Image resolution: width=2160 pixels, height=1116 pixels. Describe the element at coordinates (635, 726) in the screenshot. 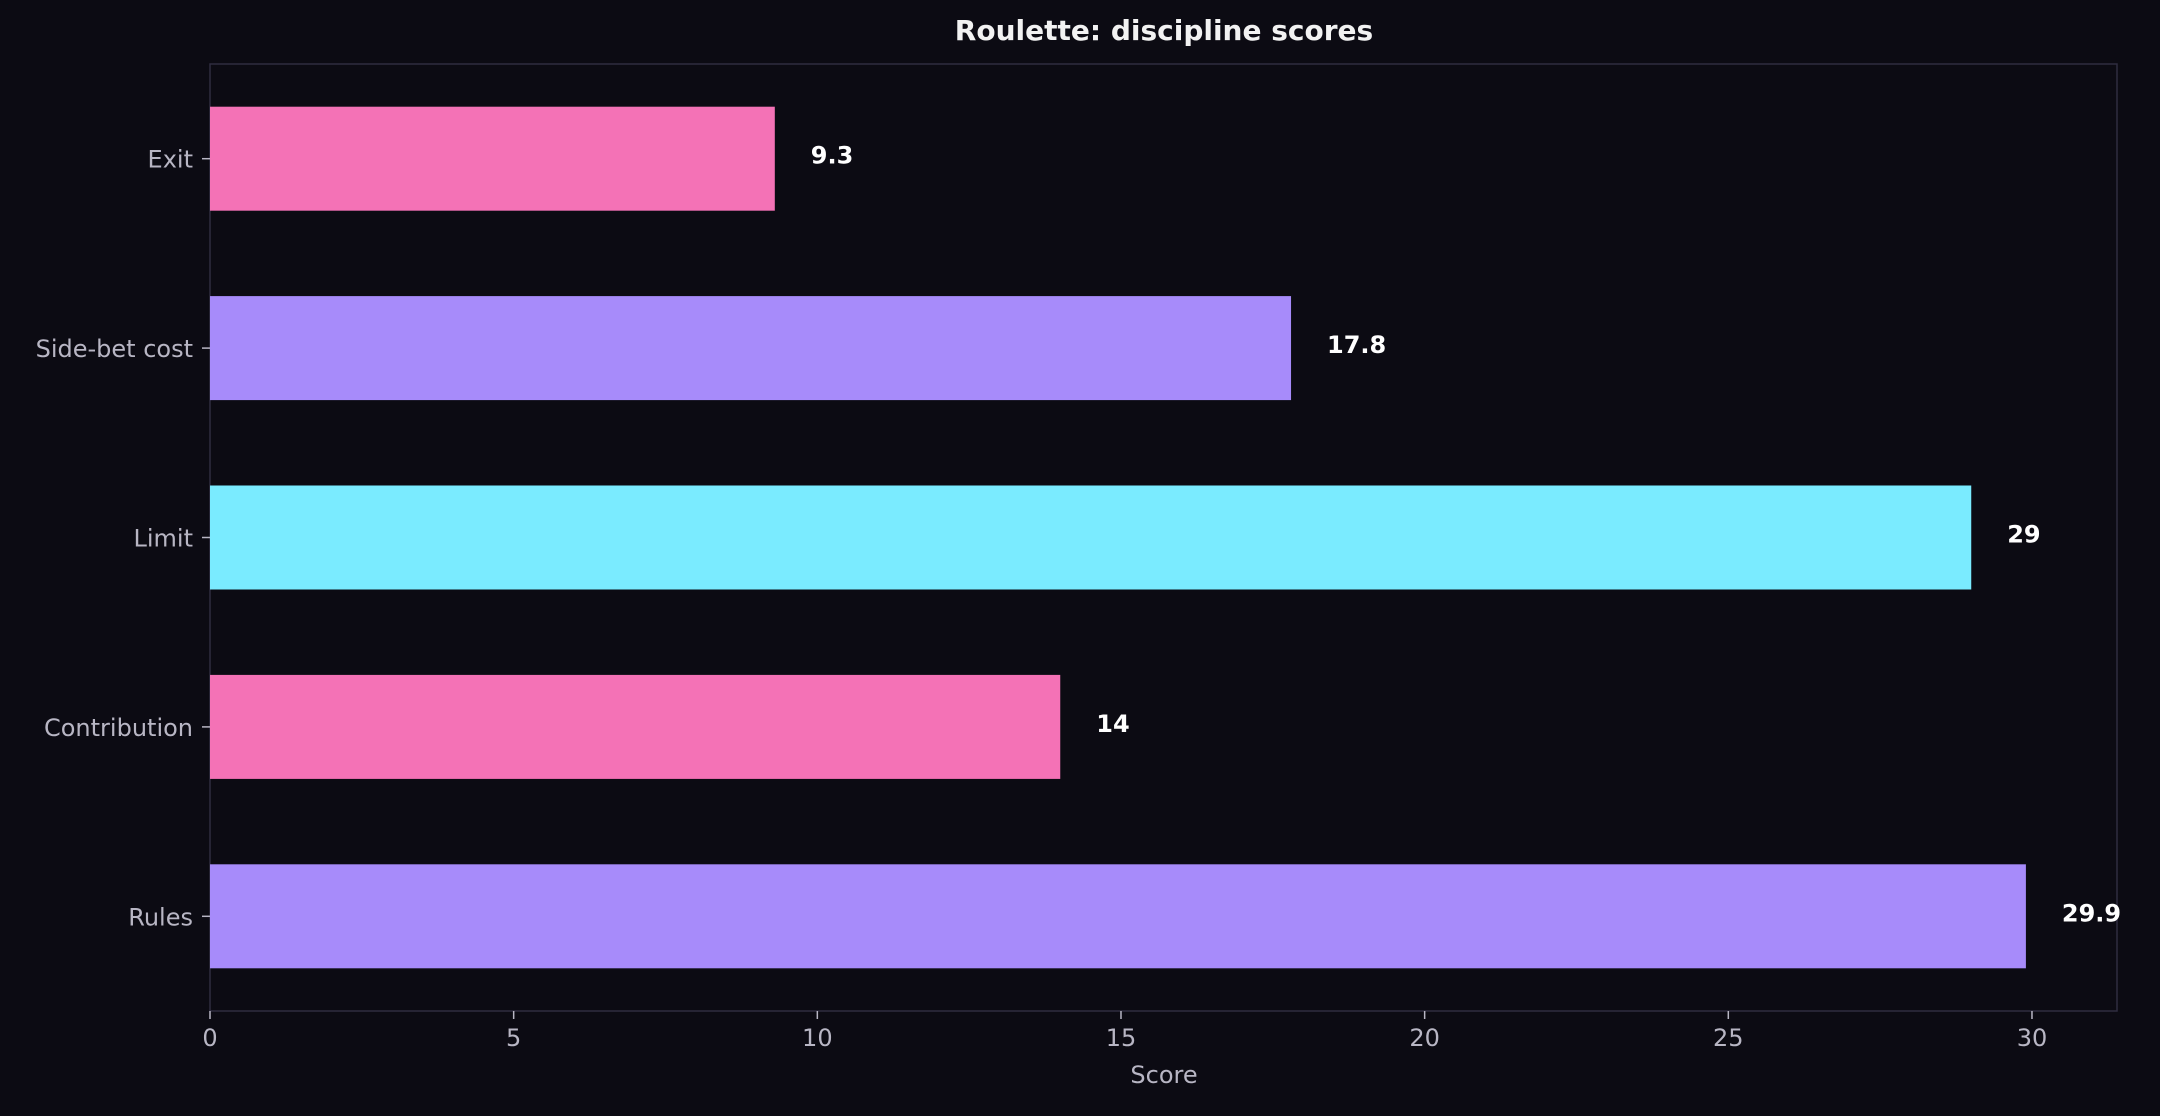

I see `bar-contribution` at that location.